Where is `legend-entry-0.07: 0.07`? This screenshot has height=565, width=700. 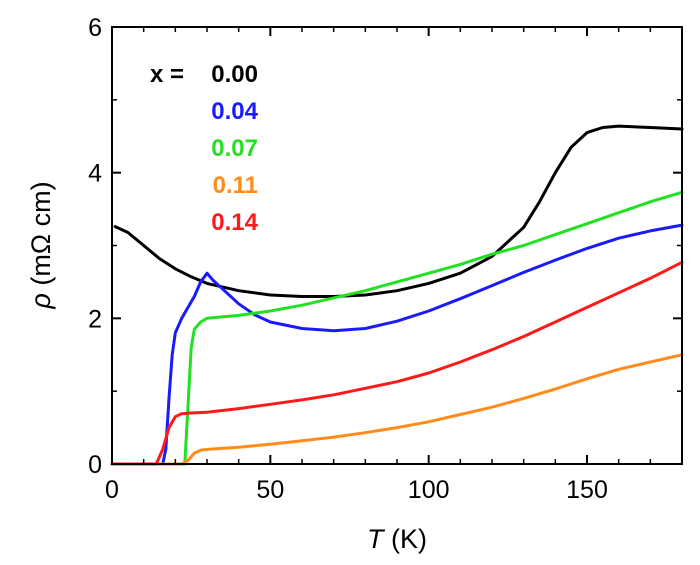 legend-entry-0.07: 0.07 is located at coordinates (234, 148).